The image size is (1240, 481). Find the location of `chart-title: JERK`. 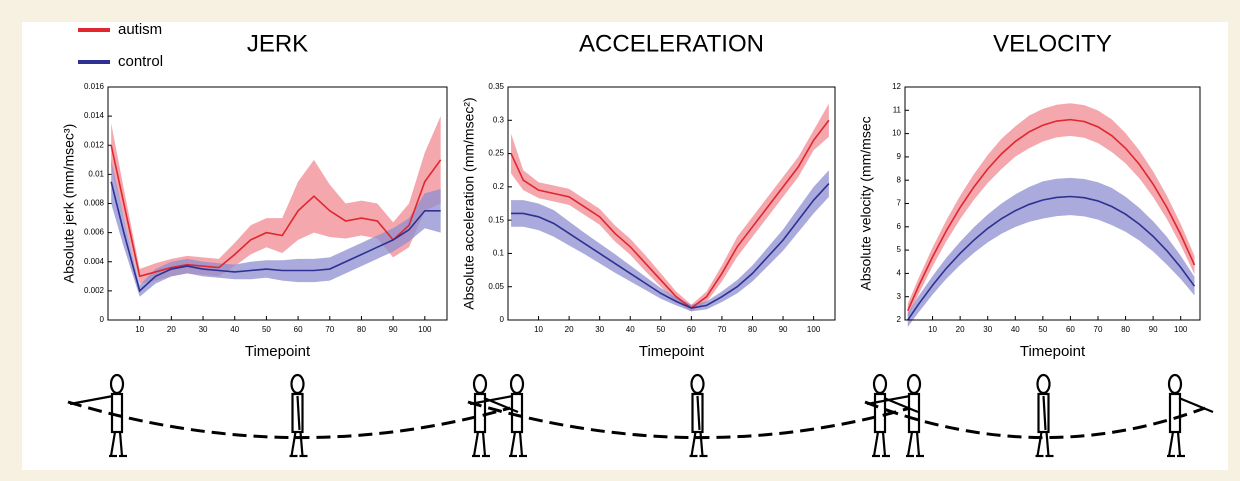

chart-title: JERK is located at coordinates (277, 43).